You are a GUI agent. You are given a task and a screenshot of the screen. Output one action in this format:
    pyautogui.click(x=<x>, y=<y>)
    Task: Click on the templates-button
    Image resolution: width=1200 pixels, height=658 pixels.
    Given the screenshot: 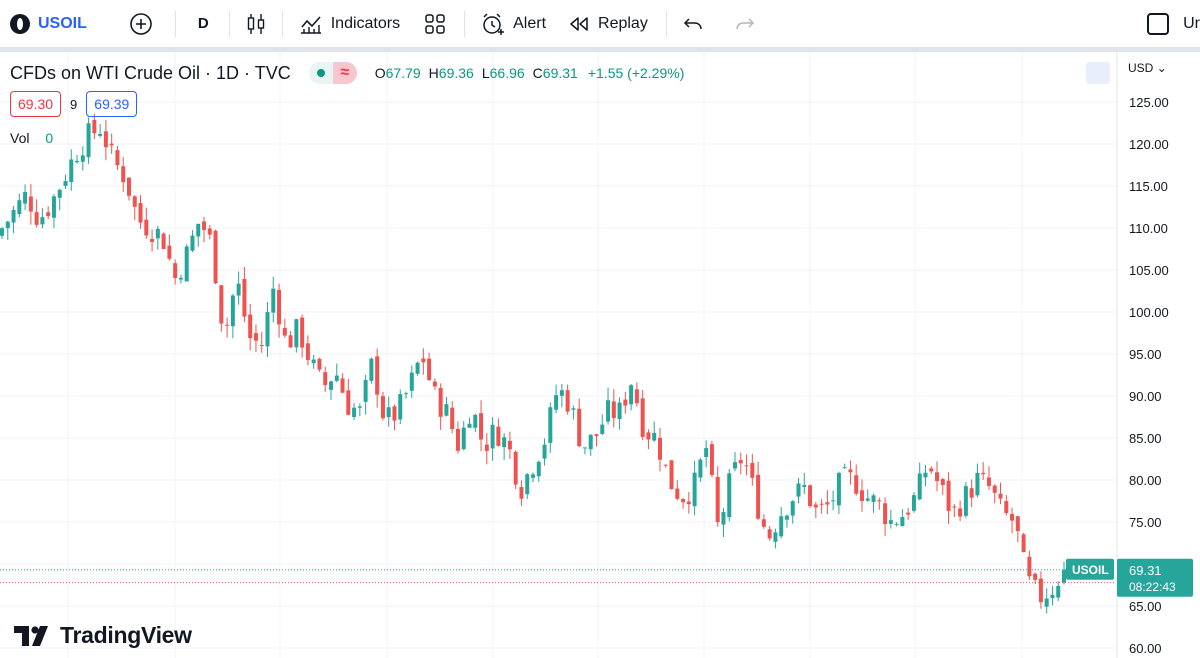 What is the action you would take?
    pyautogui.click(x=435, y=24)
    